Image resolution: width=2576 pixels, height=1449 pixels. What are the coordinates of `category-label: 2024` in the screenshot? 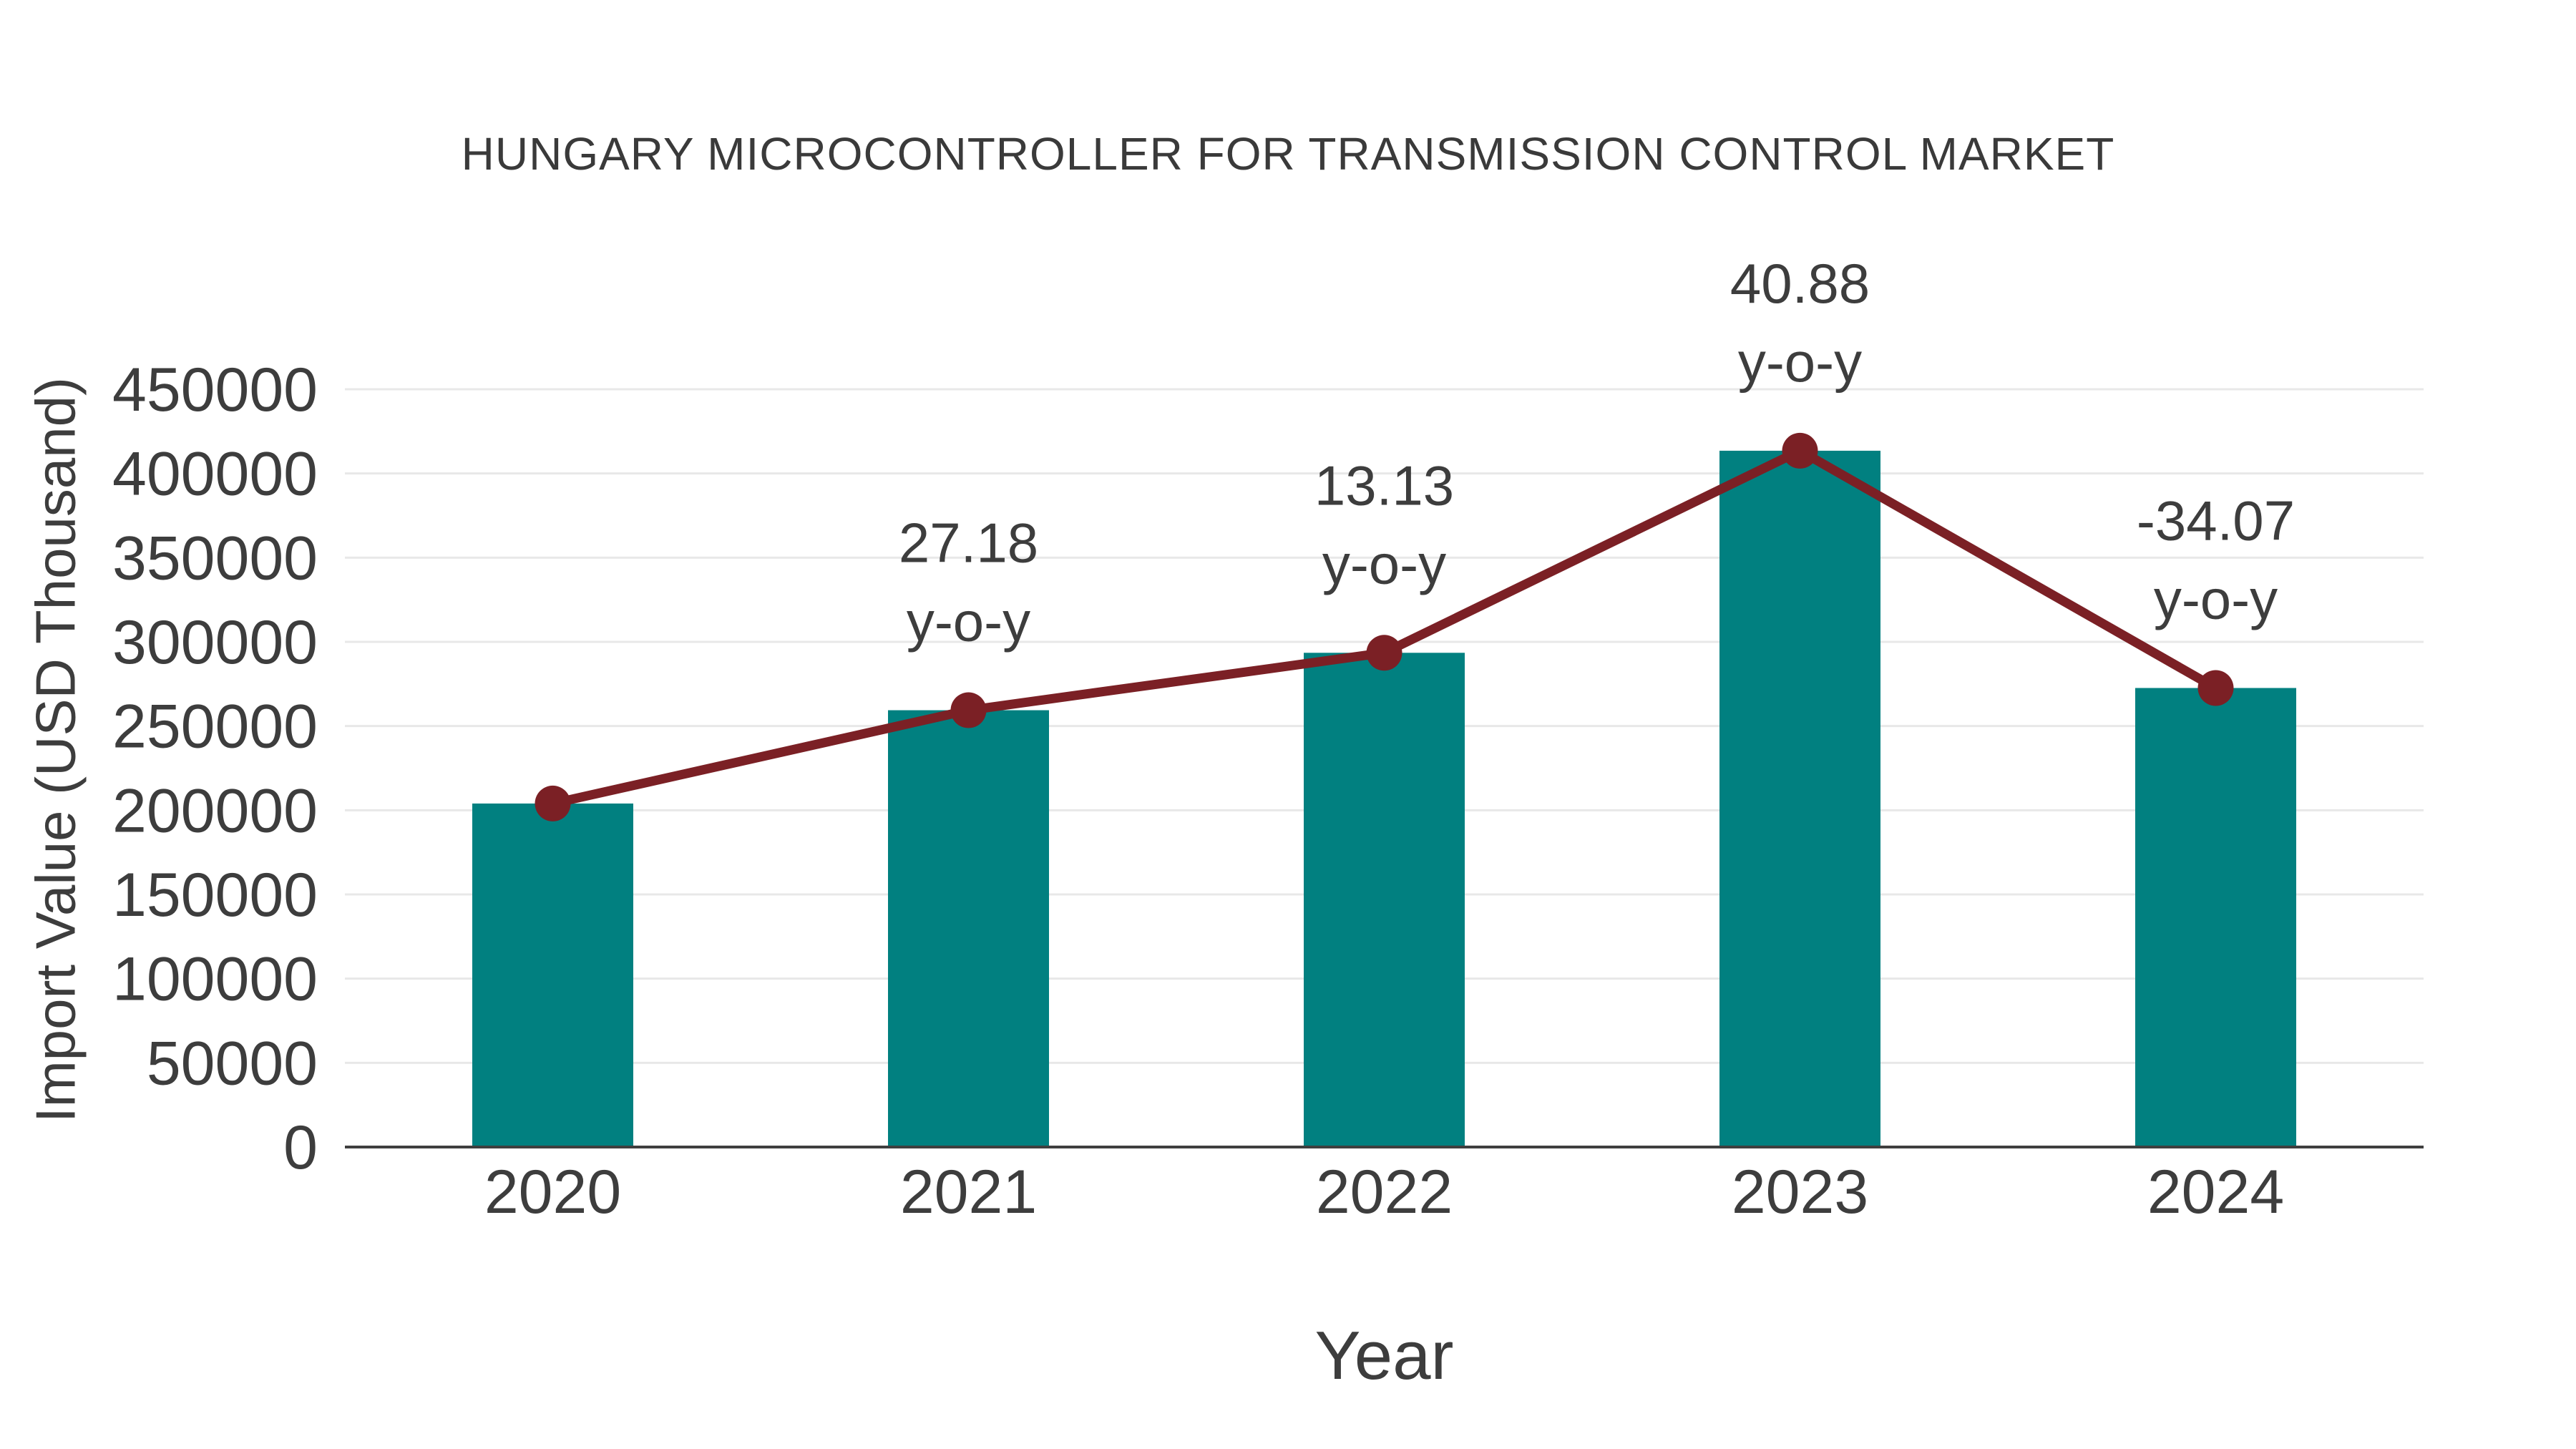 It's located at (2215, 1192).